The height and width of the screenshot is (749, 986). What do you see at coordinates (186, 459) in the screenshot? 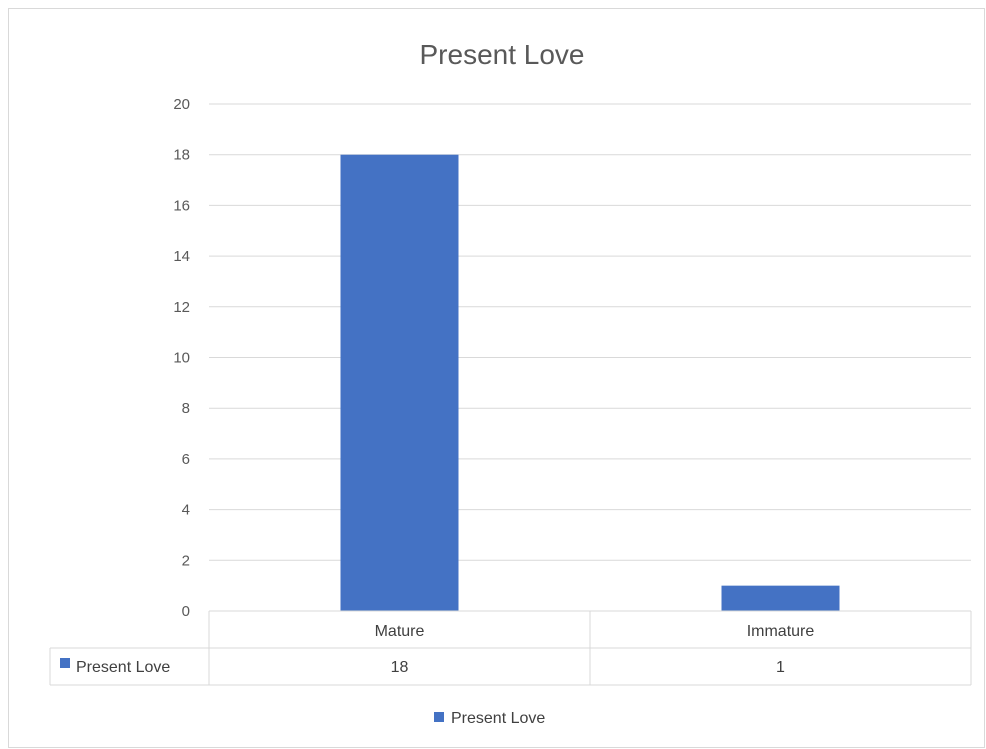
I see `y-tick-label: 6` at bounding box center [186, 459].